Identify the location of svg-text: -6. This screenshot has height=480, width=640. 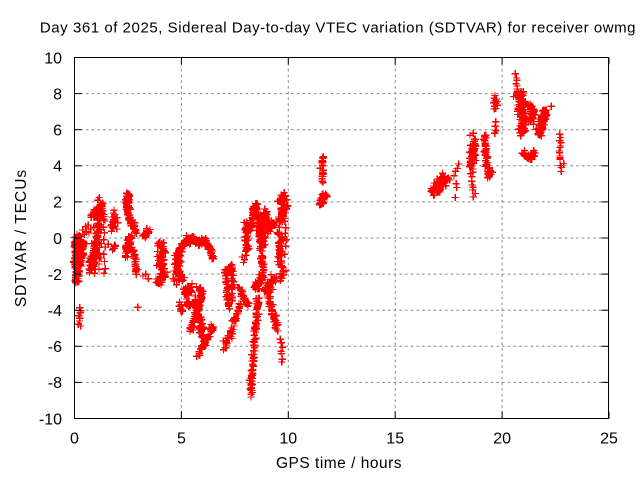
(55, 347).